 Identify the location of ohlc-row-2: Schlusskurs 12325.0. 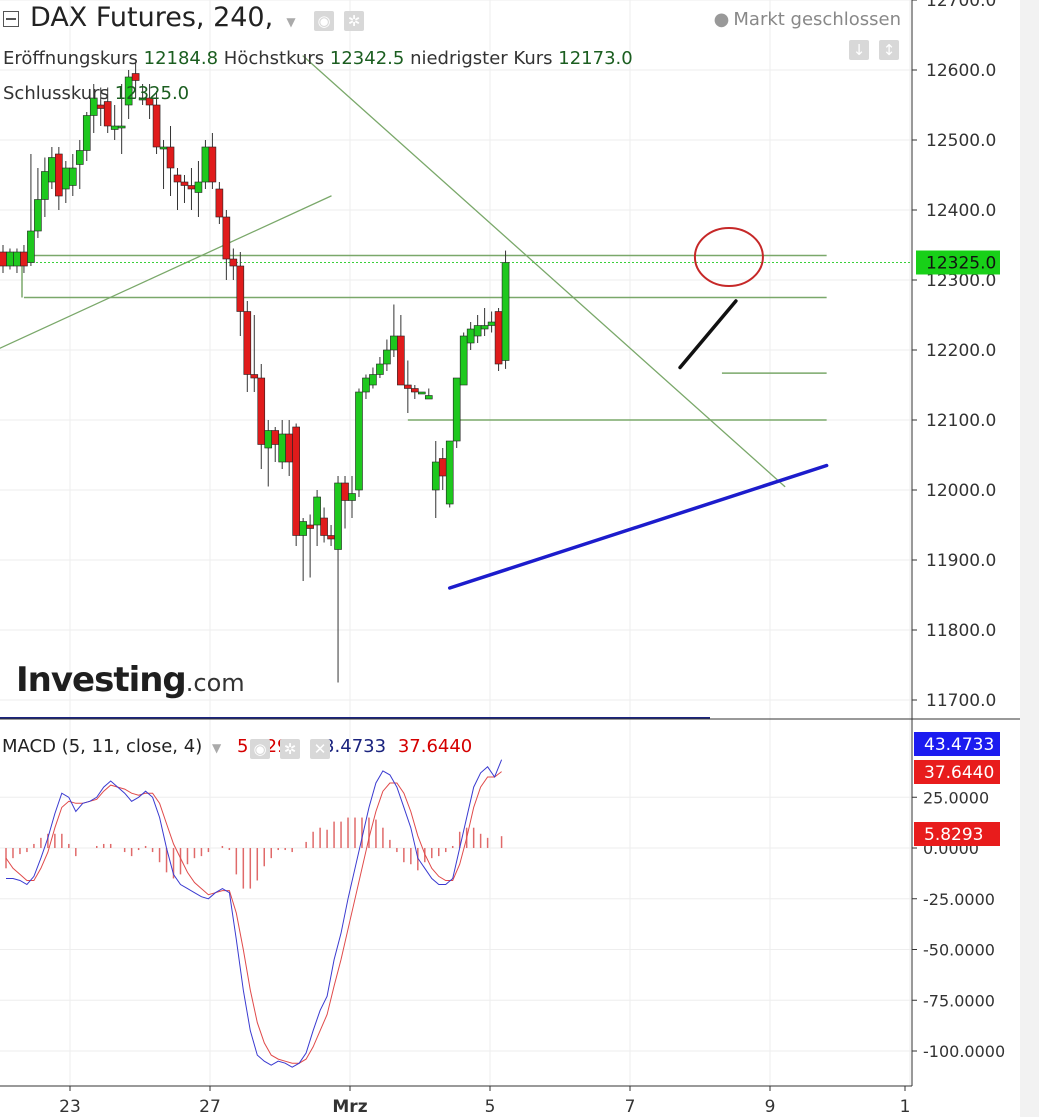
(96, 93).